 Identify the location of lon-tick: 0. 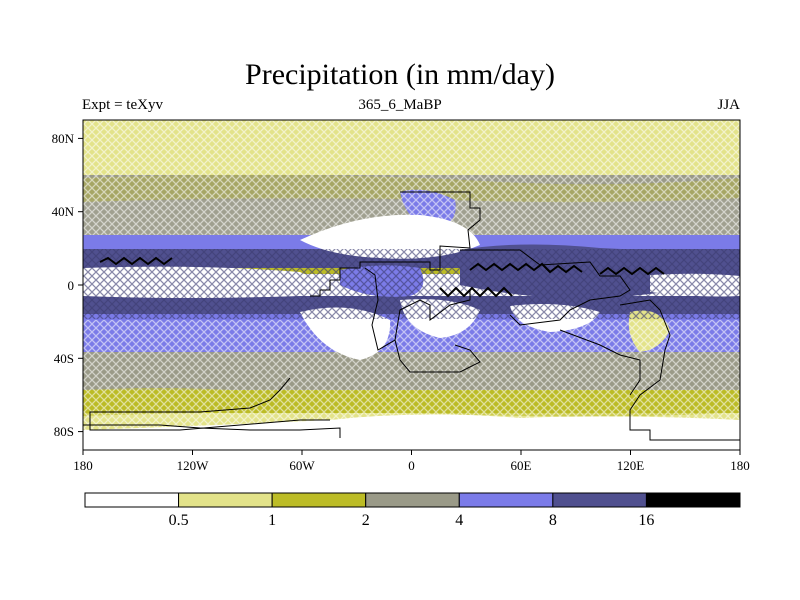
(411, 465).